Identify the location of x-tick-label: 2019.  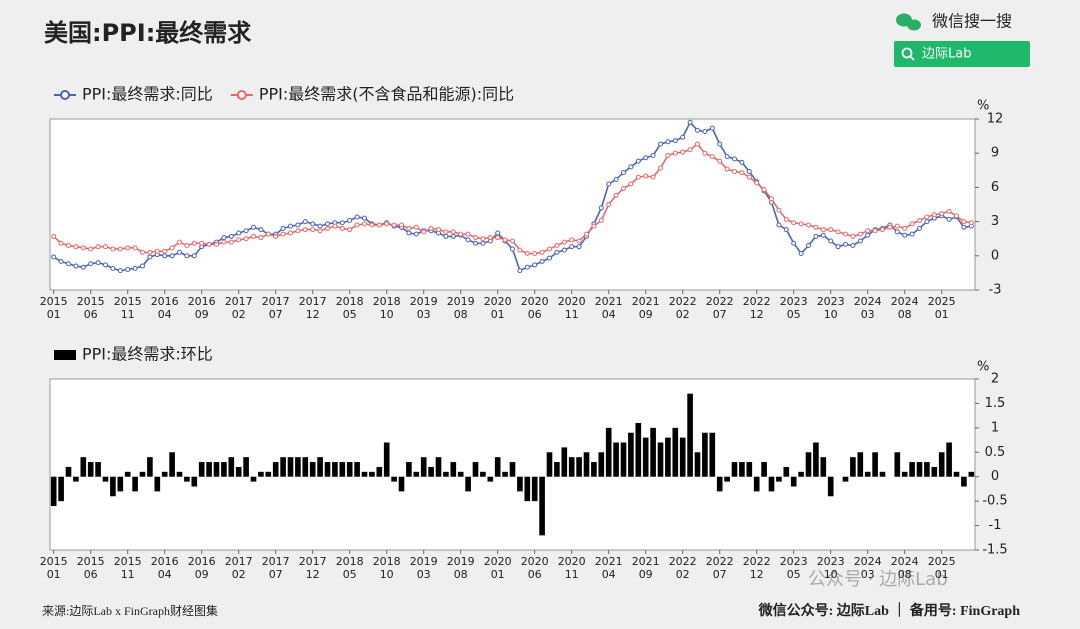
(424, 301).